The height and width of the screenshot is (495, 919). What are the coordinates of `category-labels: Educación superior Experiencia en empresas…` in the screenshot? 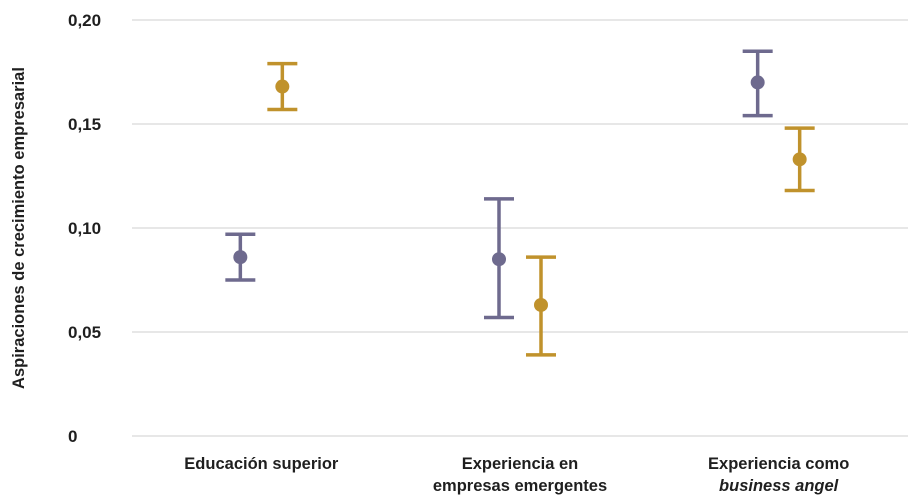 It's located at (516, 475).